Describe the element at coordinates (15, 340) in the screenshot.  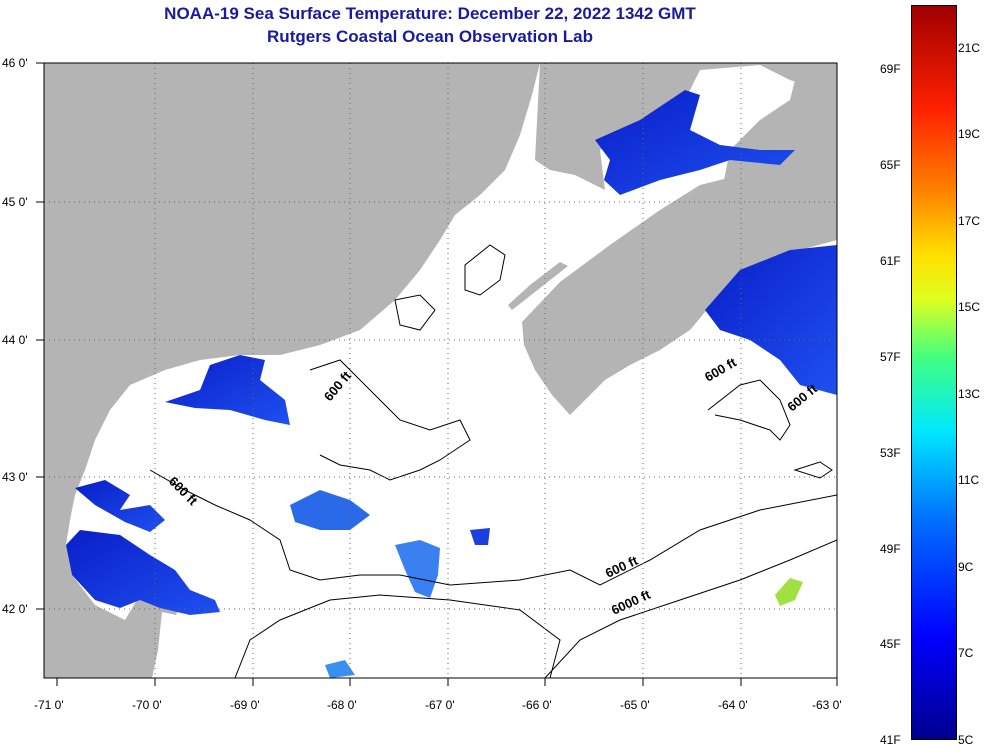
I see `lat-label: 44 0'` at that location.